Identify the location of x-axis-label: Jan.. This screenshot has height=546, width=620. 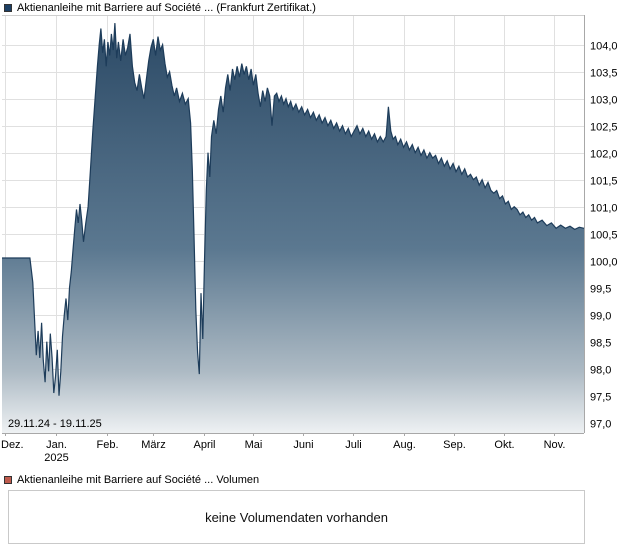
(56, 445).